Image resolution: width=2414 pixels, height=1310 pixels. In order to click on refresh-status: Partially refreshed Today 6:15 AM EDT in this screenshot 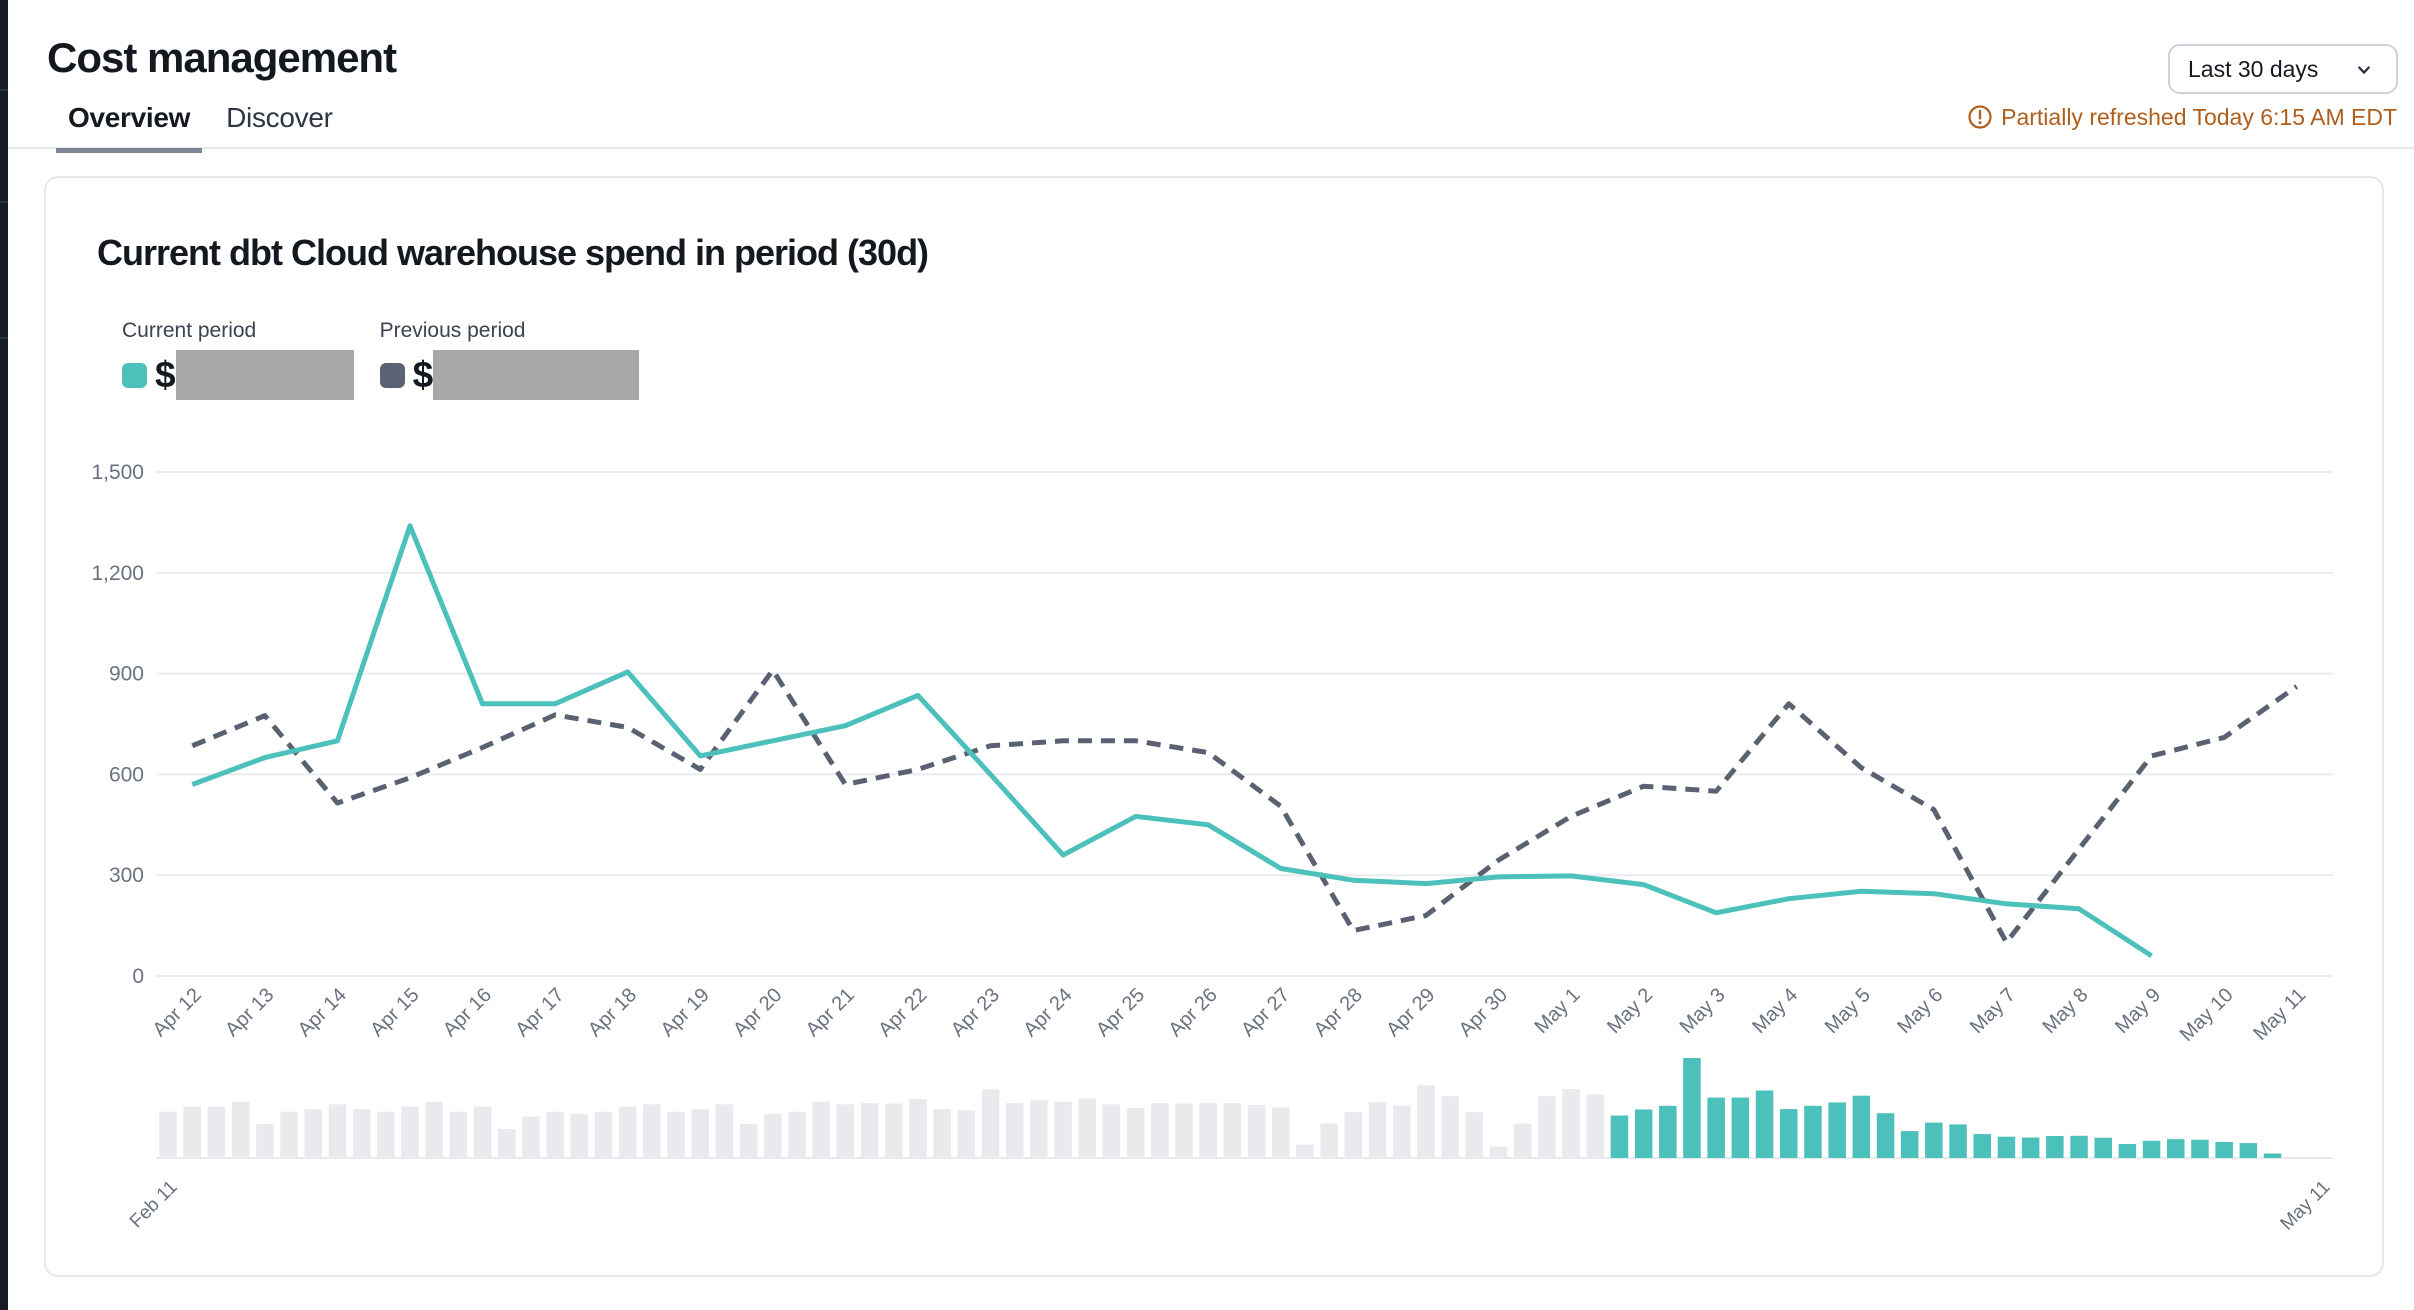, I will do `click(2182, 117)`.